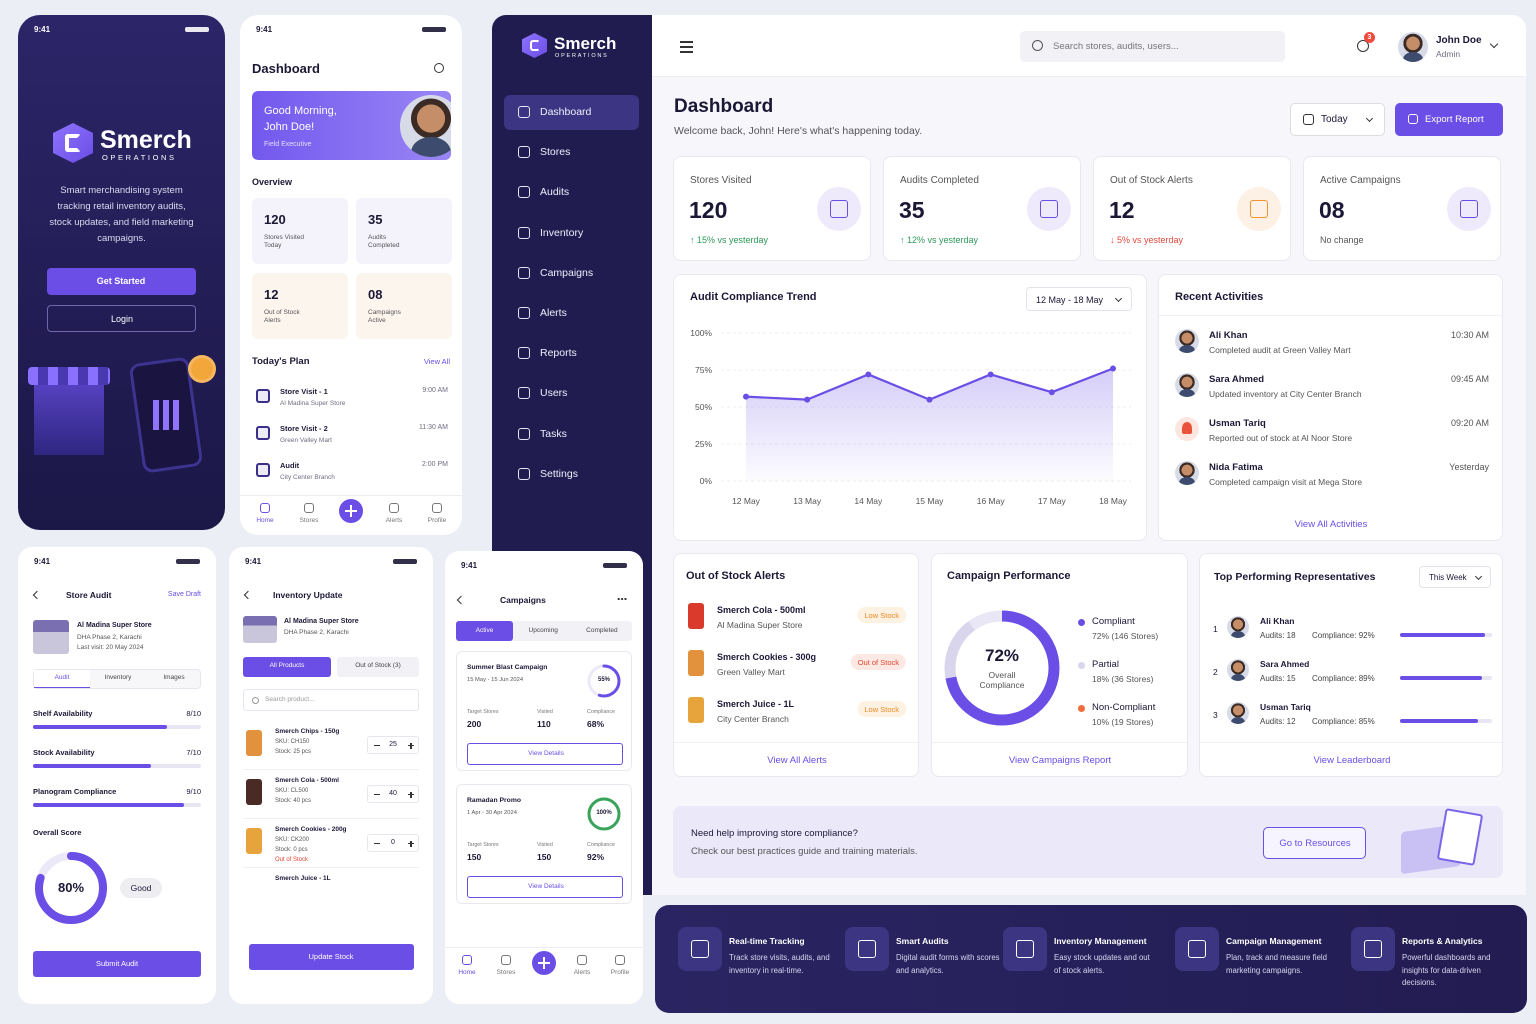 This screenshot has height=1024, width=1536. Describe the element at coordinates (378, 667) in the screenshot. I see `tab: Out of Stock (3)` at that location.